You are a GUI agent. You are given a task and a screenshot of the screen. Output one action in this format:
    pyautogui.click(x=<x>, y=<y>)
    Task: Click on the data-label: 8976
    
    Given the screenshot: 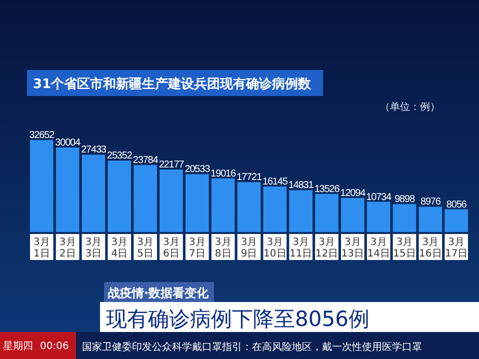 What is the action you would take?
    pyautogui.click(x=431, y=202)
    